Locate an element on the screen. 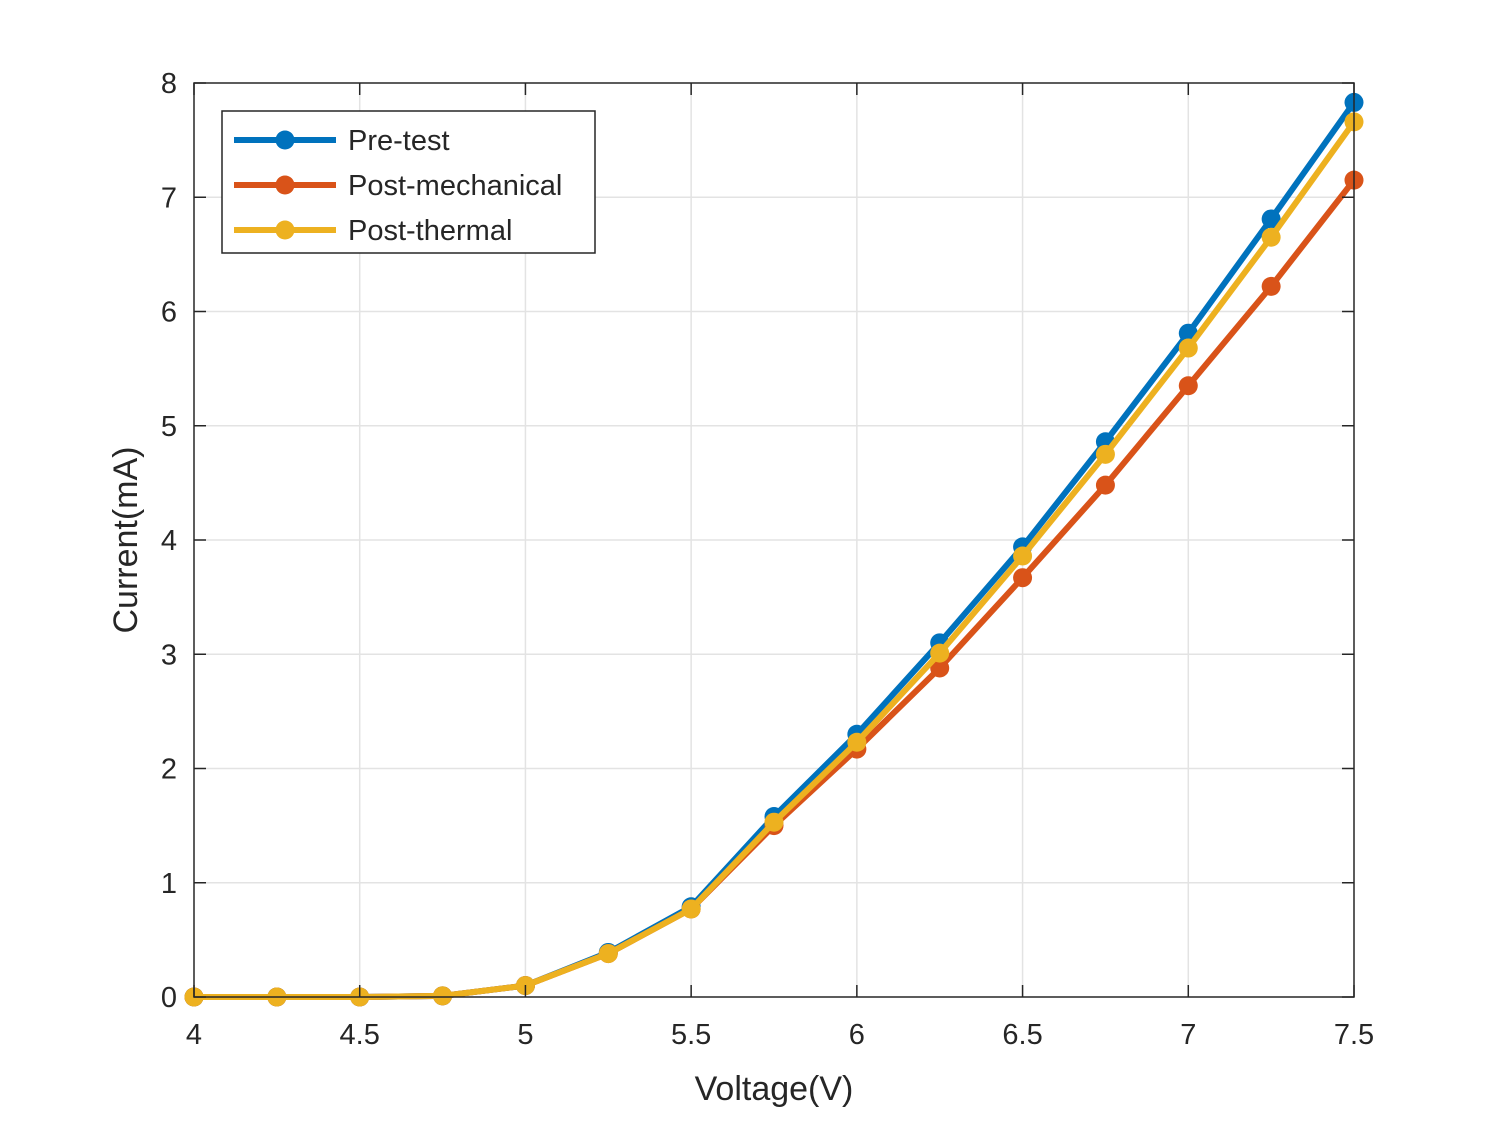 Image resolution: width=1495 pixels, height=1126 pixels. y-tick-label: 5 is located at coordinates (169, 427).